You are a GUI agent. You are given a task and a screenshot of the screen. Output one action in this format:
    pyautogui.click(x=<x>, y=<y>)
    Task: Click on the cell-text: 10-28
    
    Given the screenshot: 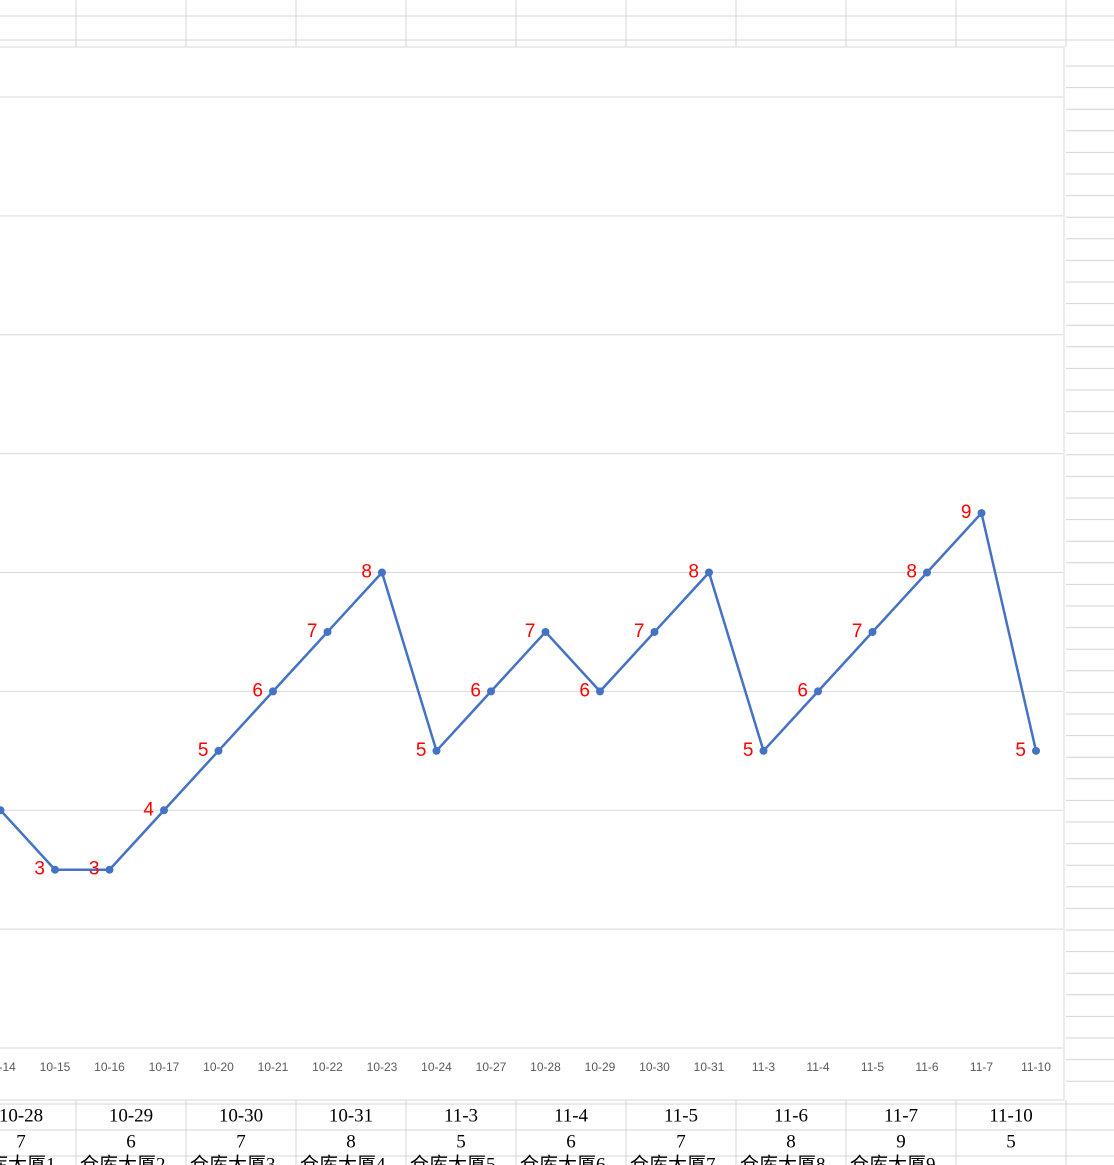 What is the action you would take?
    pyautogui.click(x=21, y=1115)
    